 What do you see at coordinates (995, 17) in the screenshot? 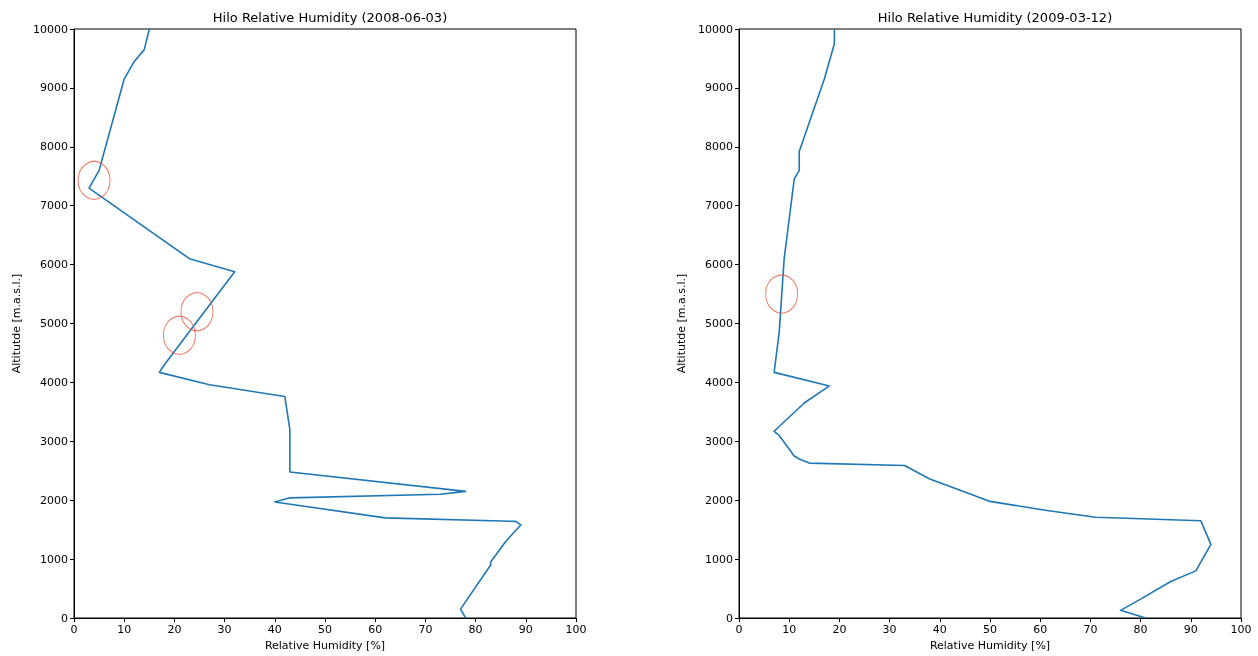
I see `chart-title: Hilo Relative Humidity (2009-03-12)` at bounding box center [995, 17].